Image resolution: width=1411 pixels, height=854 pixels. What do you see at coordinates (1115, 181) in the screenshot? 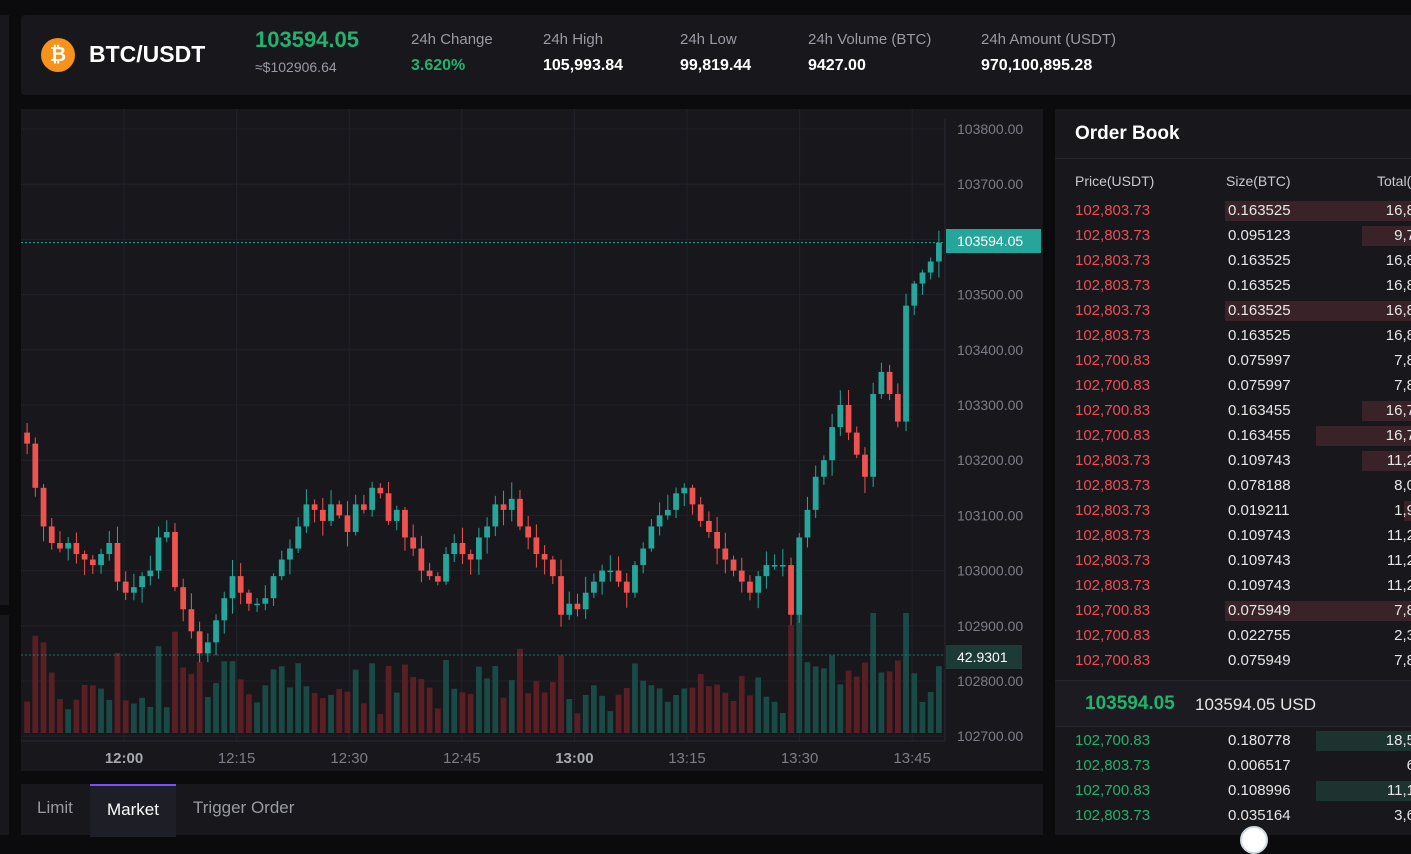
I see `header-price: Price(USDT)` at bounding box center [1115, 181].